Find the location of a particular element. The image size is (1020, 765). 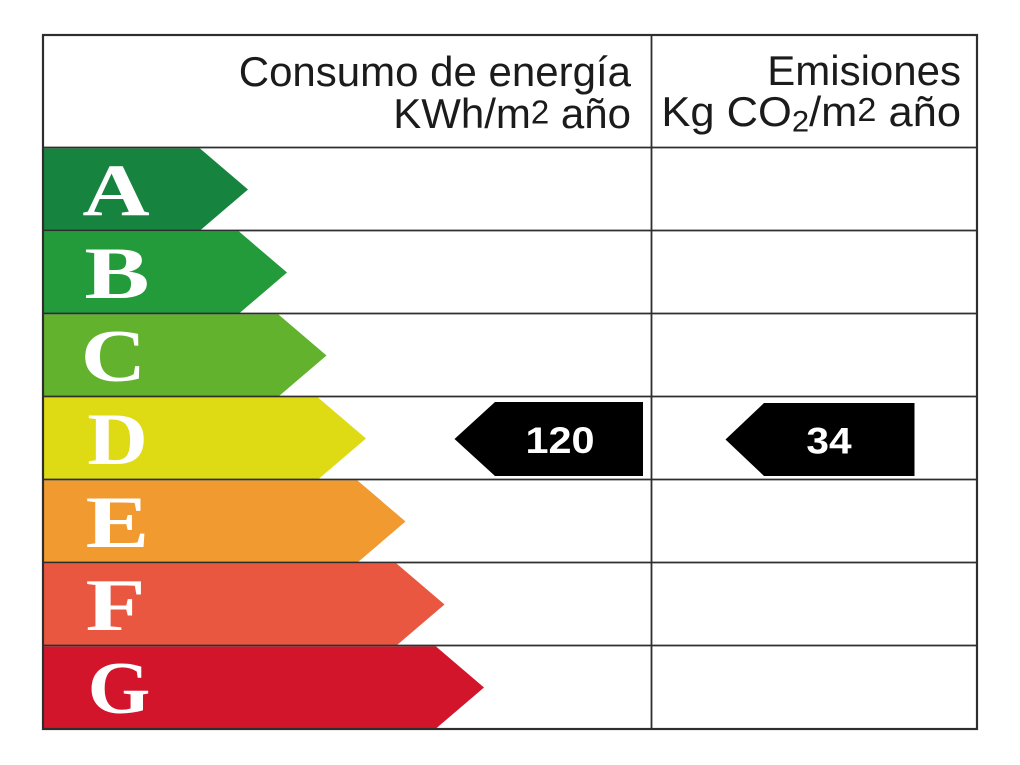

svg-text: A is located at coordinates (116, 191).